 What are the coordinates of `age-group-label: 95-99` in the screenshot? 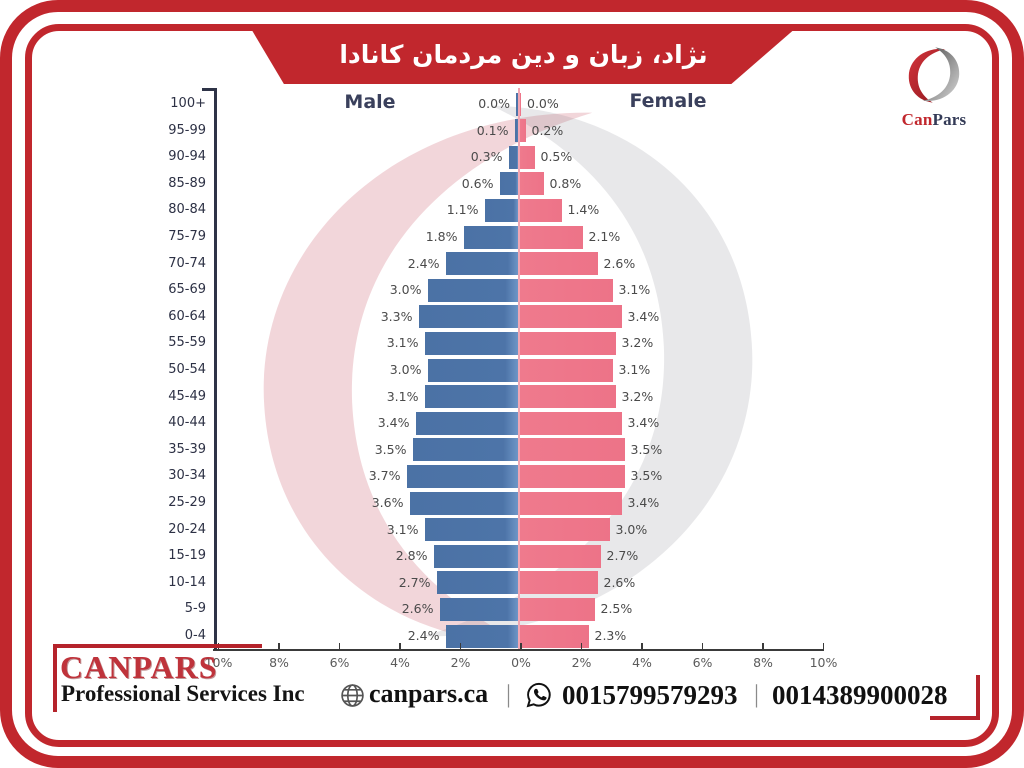 It's located at (187, 130).